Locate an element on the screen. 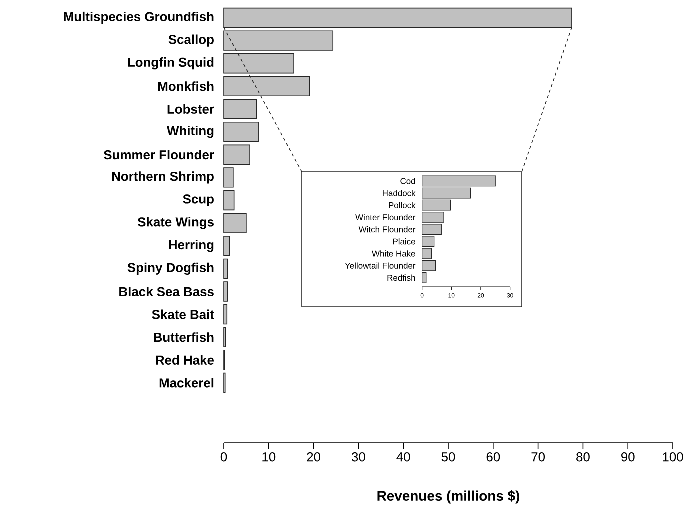 The height and width of the screenshot is (516, 688). y-tick-label: Longfin Squid is located at coordinates (171, 64).